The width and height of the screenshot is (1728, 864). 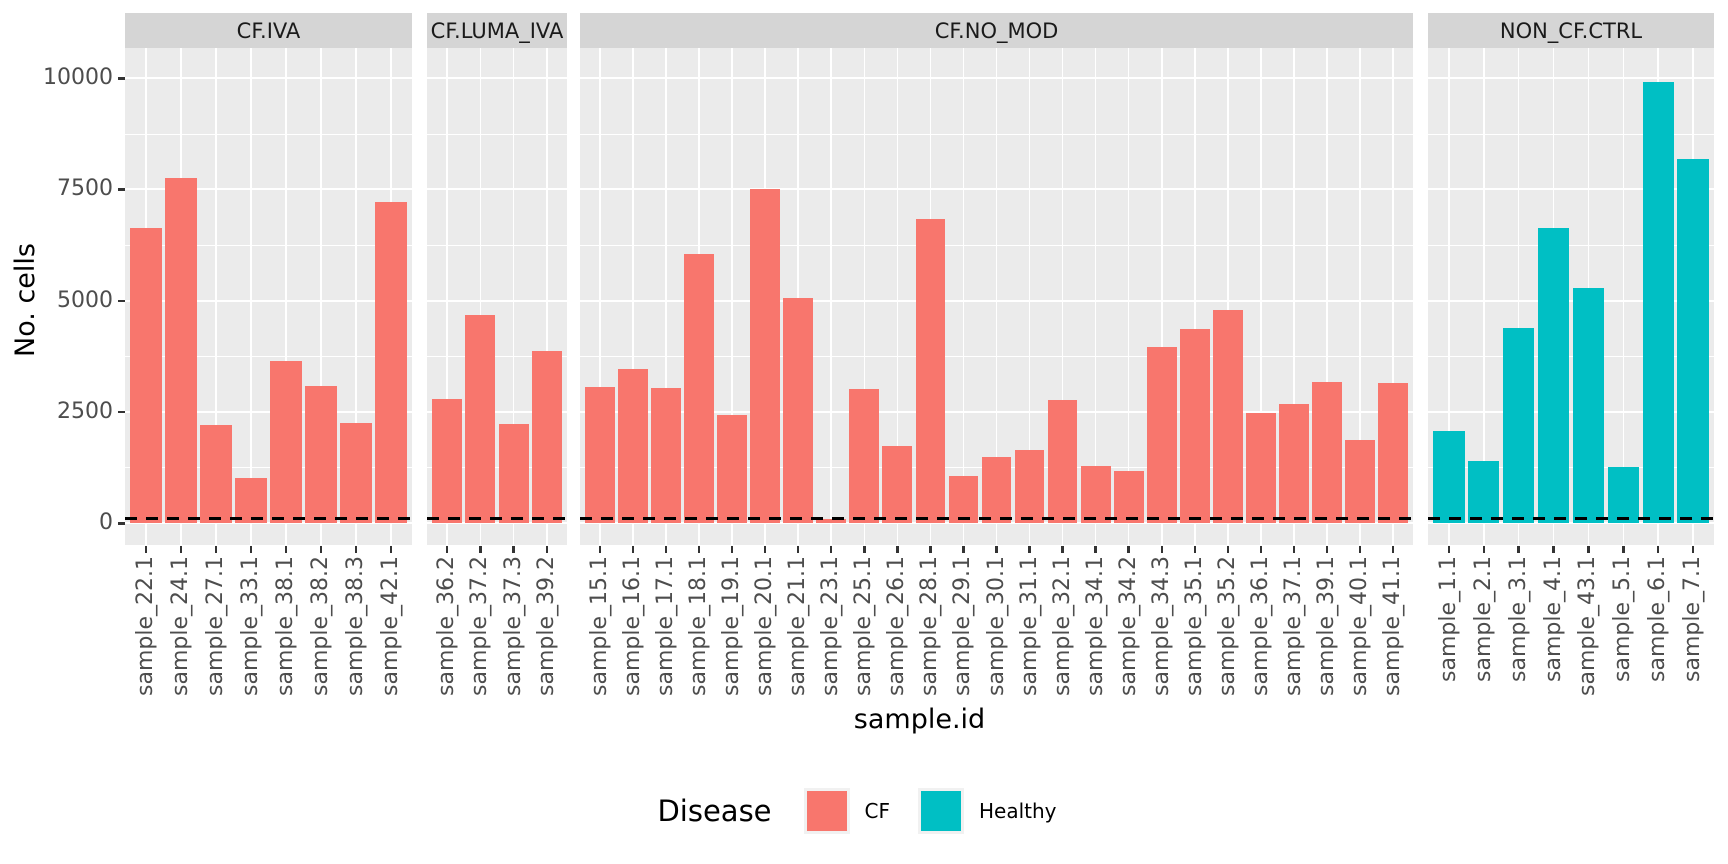 What do you see at coordinates (146, 375) in the screenshot?
I see `bar-sample_22.1` at bounding box center [146, 375].